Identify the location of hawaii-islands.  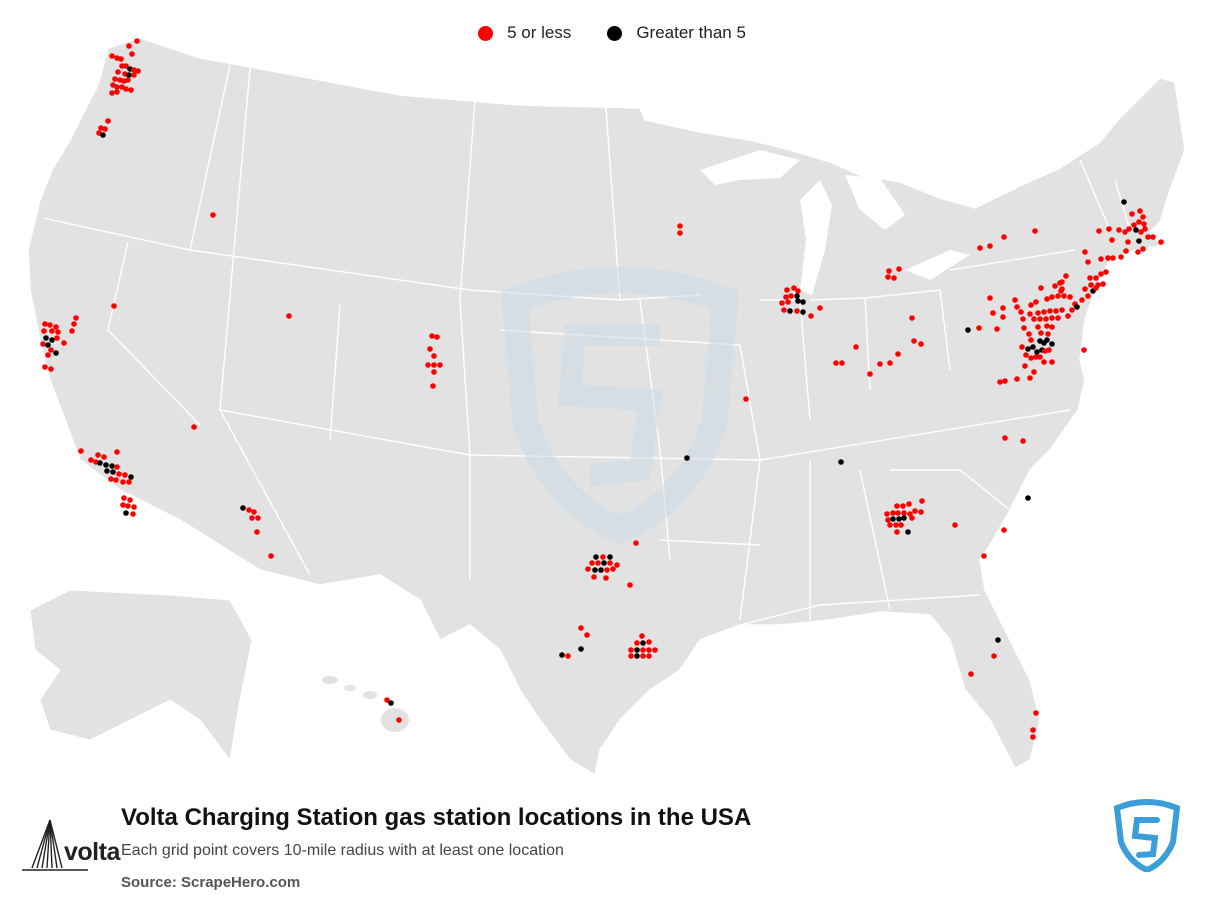
(365, 704).